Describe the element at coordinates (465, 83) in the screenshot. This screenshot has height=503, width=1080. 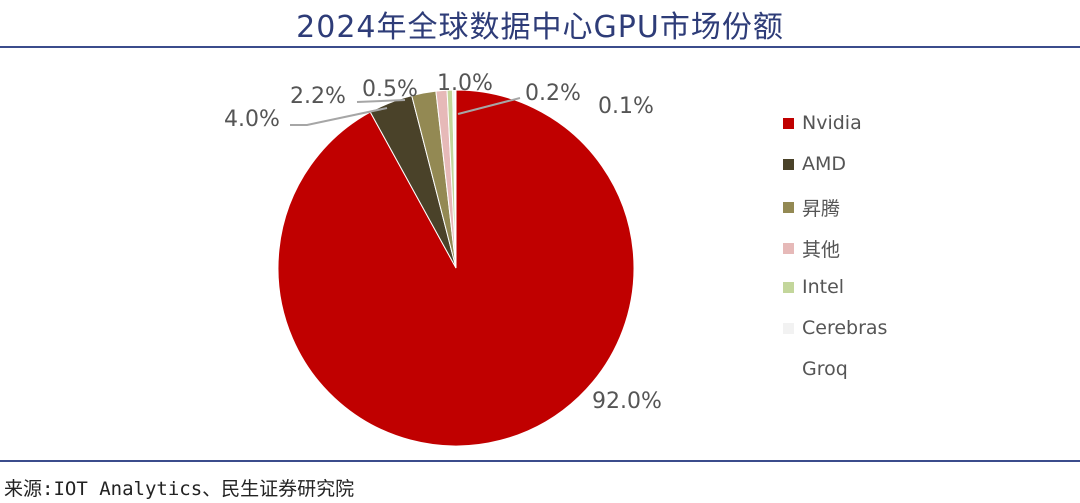
I see `data-label-其他: 1.0%` at that location.